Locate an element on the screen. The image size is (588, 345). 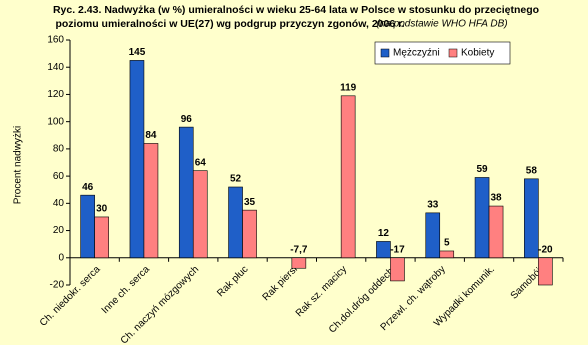
data-label: -20 is located at coordinates (545, 249).